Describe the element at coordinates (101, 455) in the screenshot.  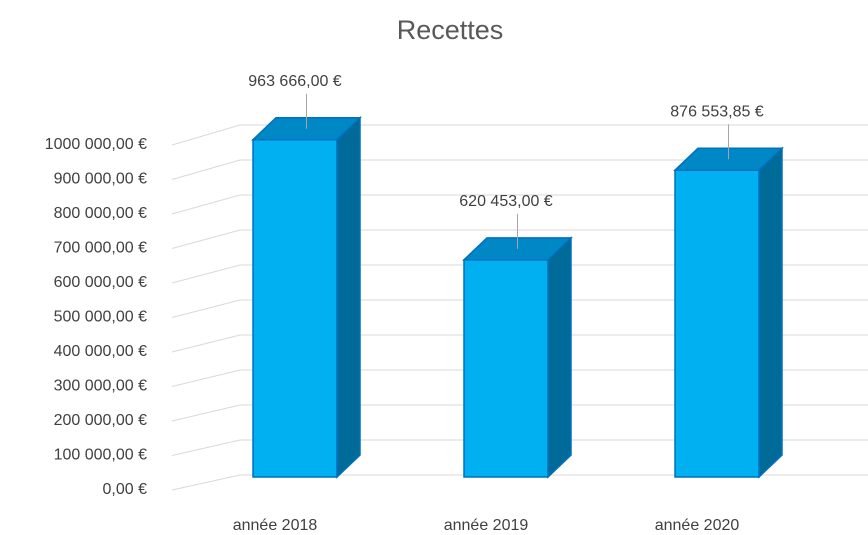
I see `y-tick-label: 100 000,00 €` at that location.